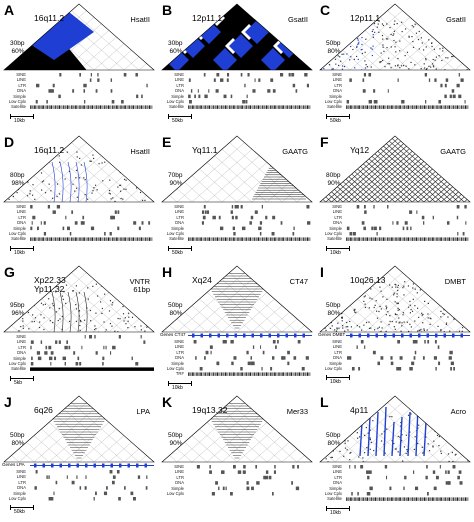 Image resolution: width=474 pixels, height=522 pixels. Describe the element at coordinates (295, 151) in the screenshot. I see `motif-label: GAATG` at that location.